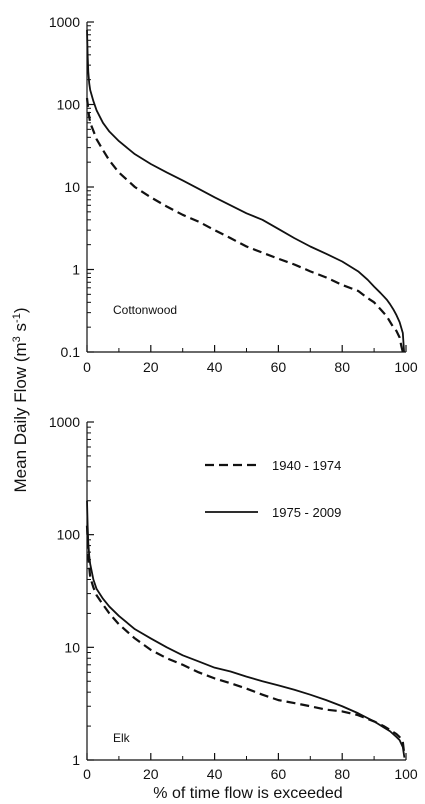 The height and width of the screenshot is (804, 425). What do you see at coordinates (87, 367) in the screenshot?
I see `x-tick-label-cottonwood: 0` at bounding box center [87, 367].